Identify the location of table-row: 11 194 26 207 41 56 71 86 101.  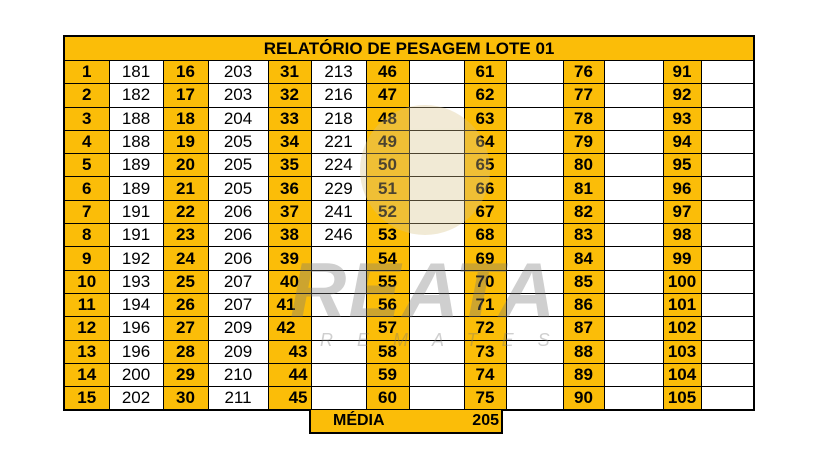
(409, 305).